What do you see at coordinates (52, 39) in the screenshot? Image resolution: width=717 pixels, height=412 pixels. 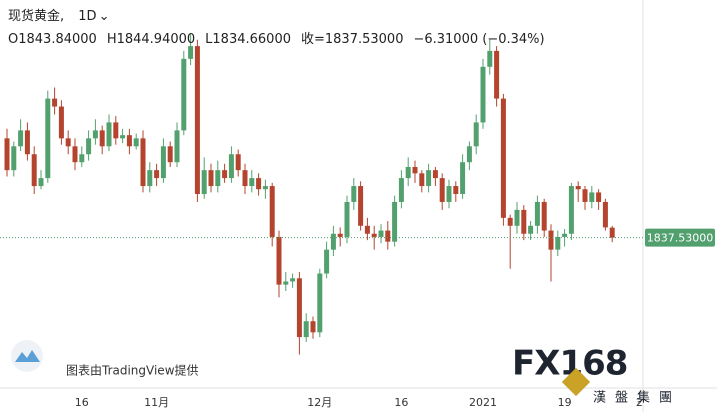 I see `ohlc-open: O1843.84000` at bounding box center [52, 39].